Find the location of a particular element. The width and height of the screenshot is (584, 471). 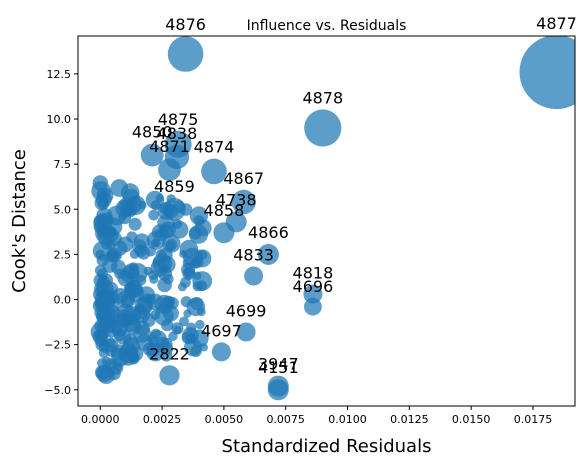

point-label-4871: 4871 is located at coordinates (169, 146).